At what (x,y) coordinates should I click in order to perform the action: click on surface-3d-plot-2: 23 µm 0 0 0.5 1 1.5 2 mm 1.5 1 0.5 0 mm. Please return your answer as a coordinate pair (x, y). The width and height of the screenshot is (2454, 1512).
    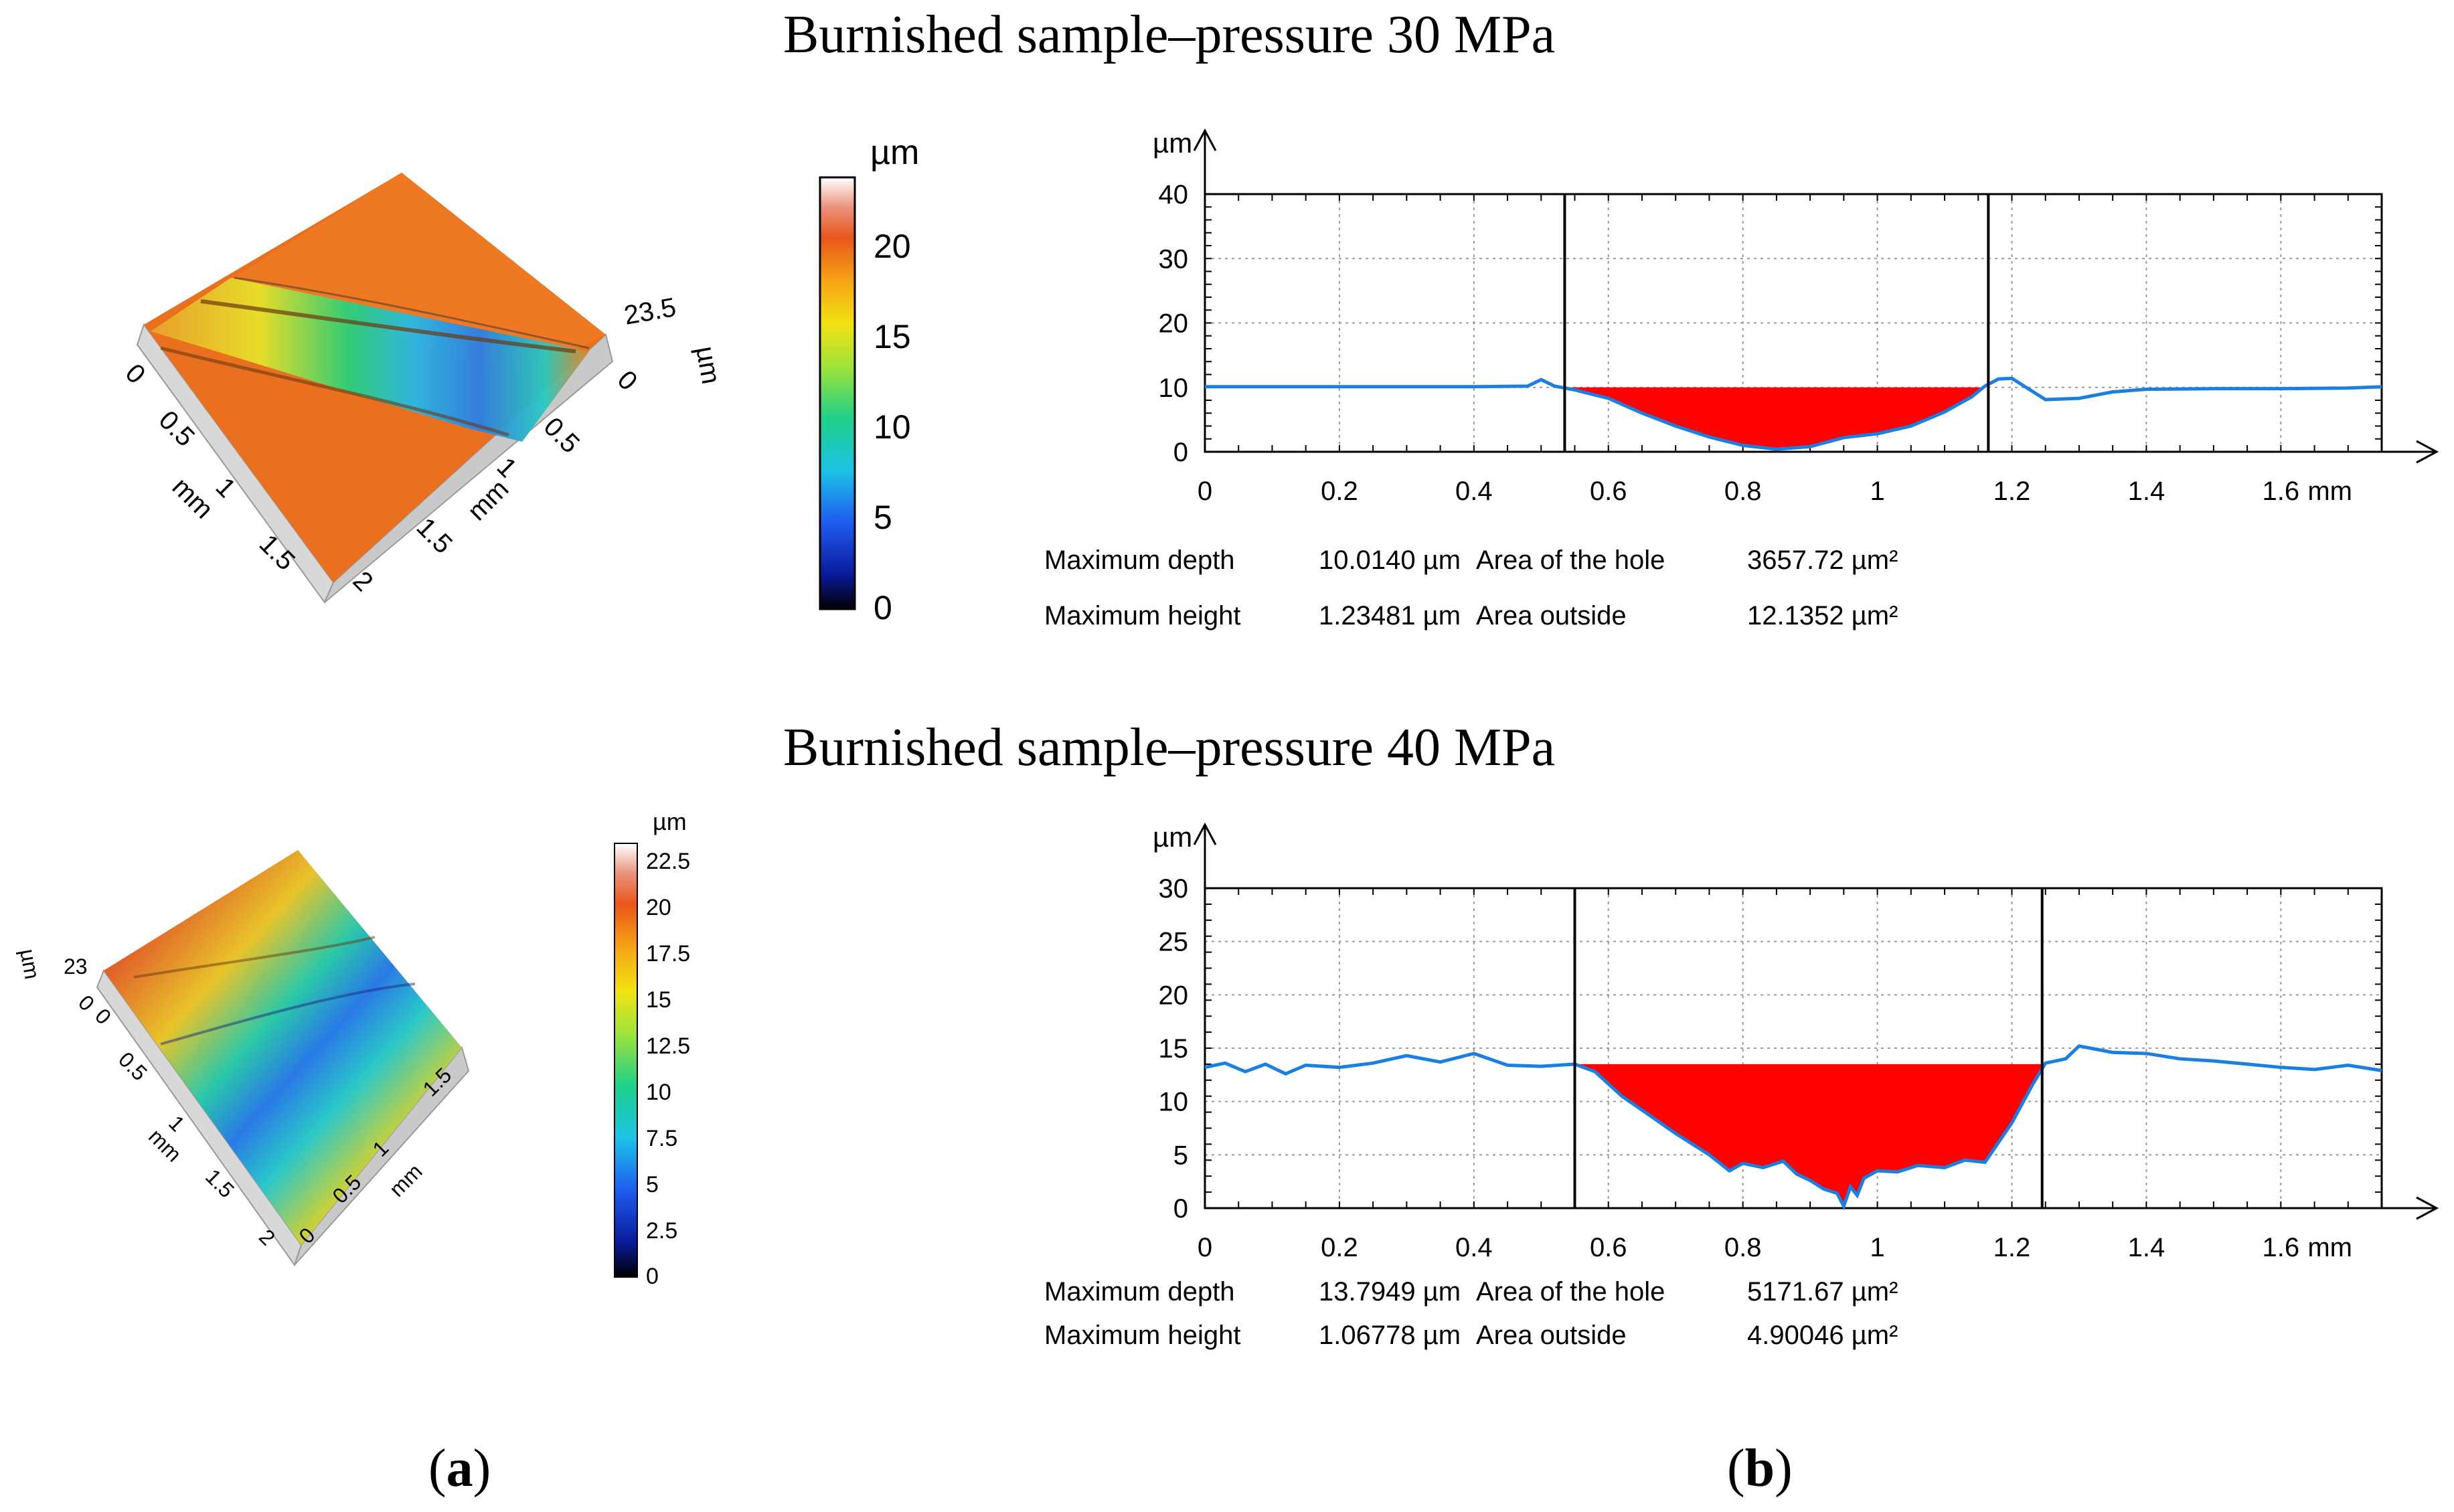
    Looking at the image, I should click on (242, 1058).